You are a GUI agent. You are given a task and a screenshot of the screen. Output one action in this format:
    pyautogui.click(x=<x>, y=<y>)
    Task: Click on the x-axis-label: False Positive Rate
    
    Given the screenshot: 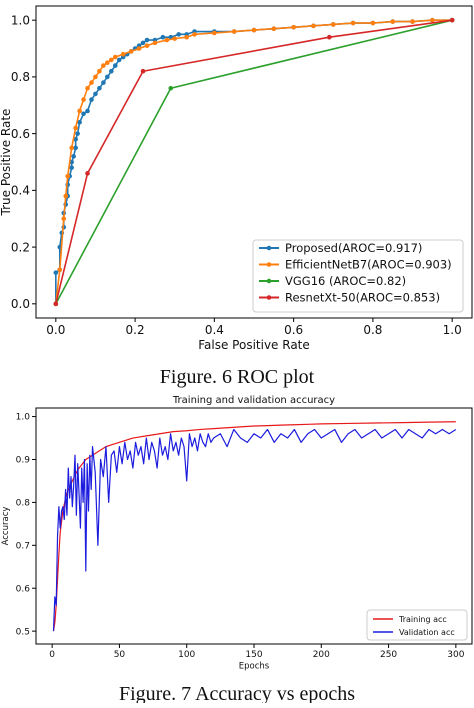 What is the action you would take?
    pyautogui.click(x=254, y=345)
    